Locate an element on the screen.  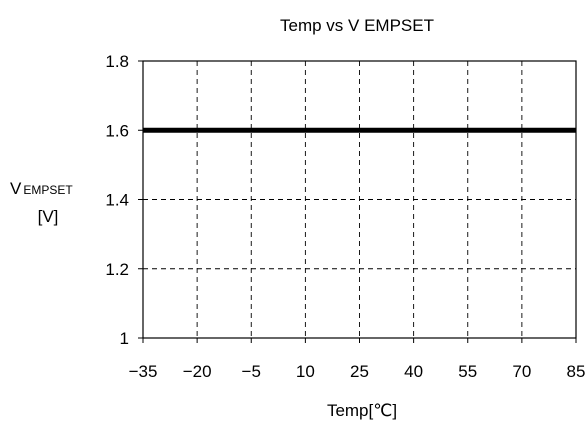
x-tick-labels: −35 −20 −5 10 25 40 55 70 85 is located at coordinates (357, 371).